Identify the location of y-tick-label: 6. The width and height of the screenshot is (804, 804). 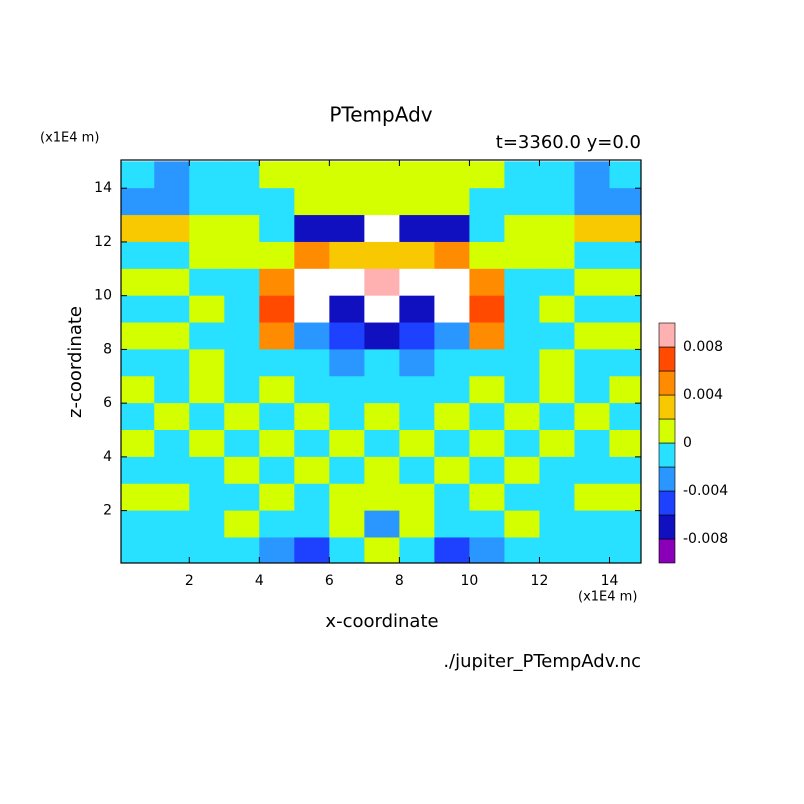
(107, 403).